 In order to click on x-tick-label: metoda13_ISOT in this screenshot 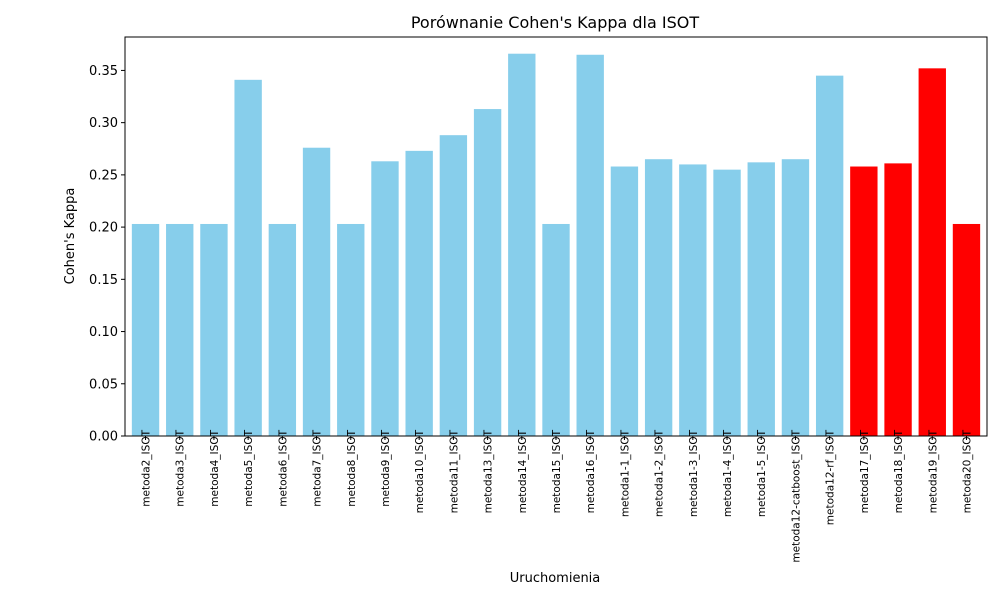, I will do `click(489, 471)`.